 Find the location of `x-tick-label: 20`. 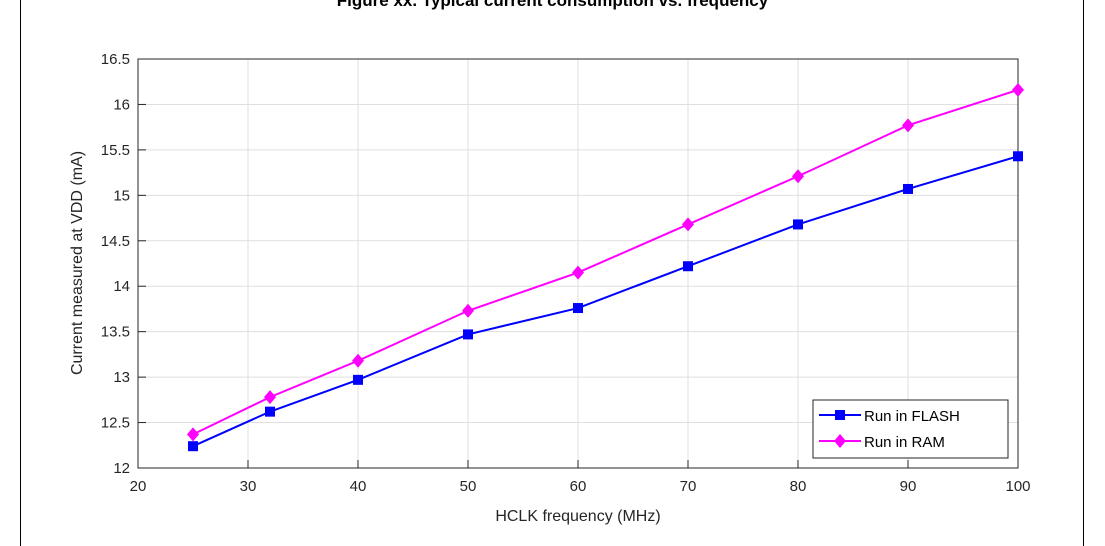

x-tick-label: 20 is located at coordinates (138, 486).